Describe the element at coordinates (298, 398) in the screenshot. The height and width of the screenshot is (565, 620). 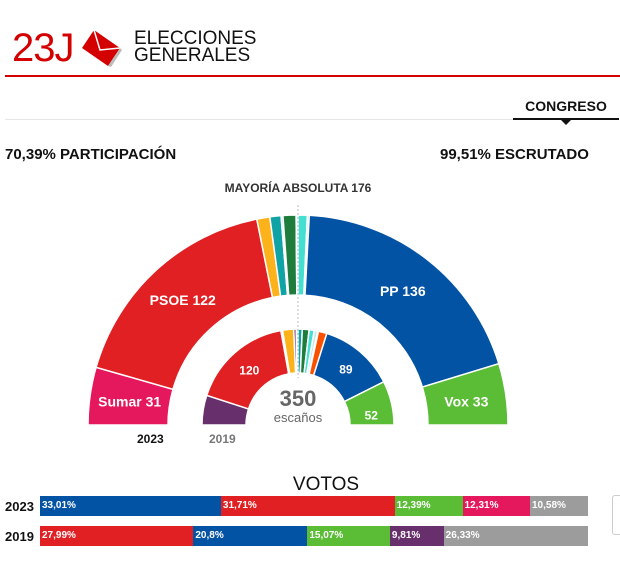
I see `total-seats: 350` at that location.